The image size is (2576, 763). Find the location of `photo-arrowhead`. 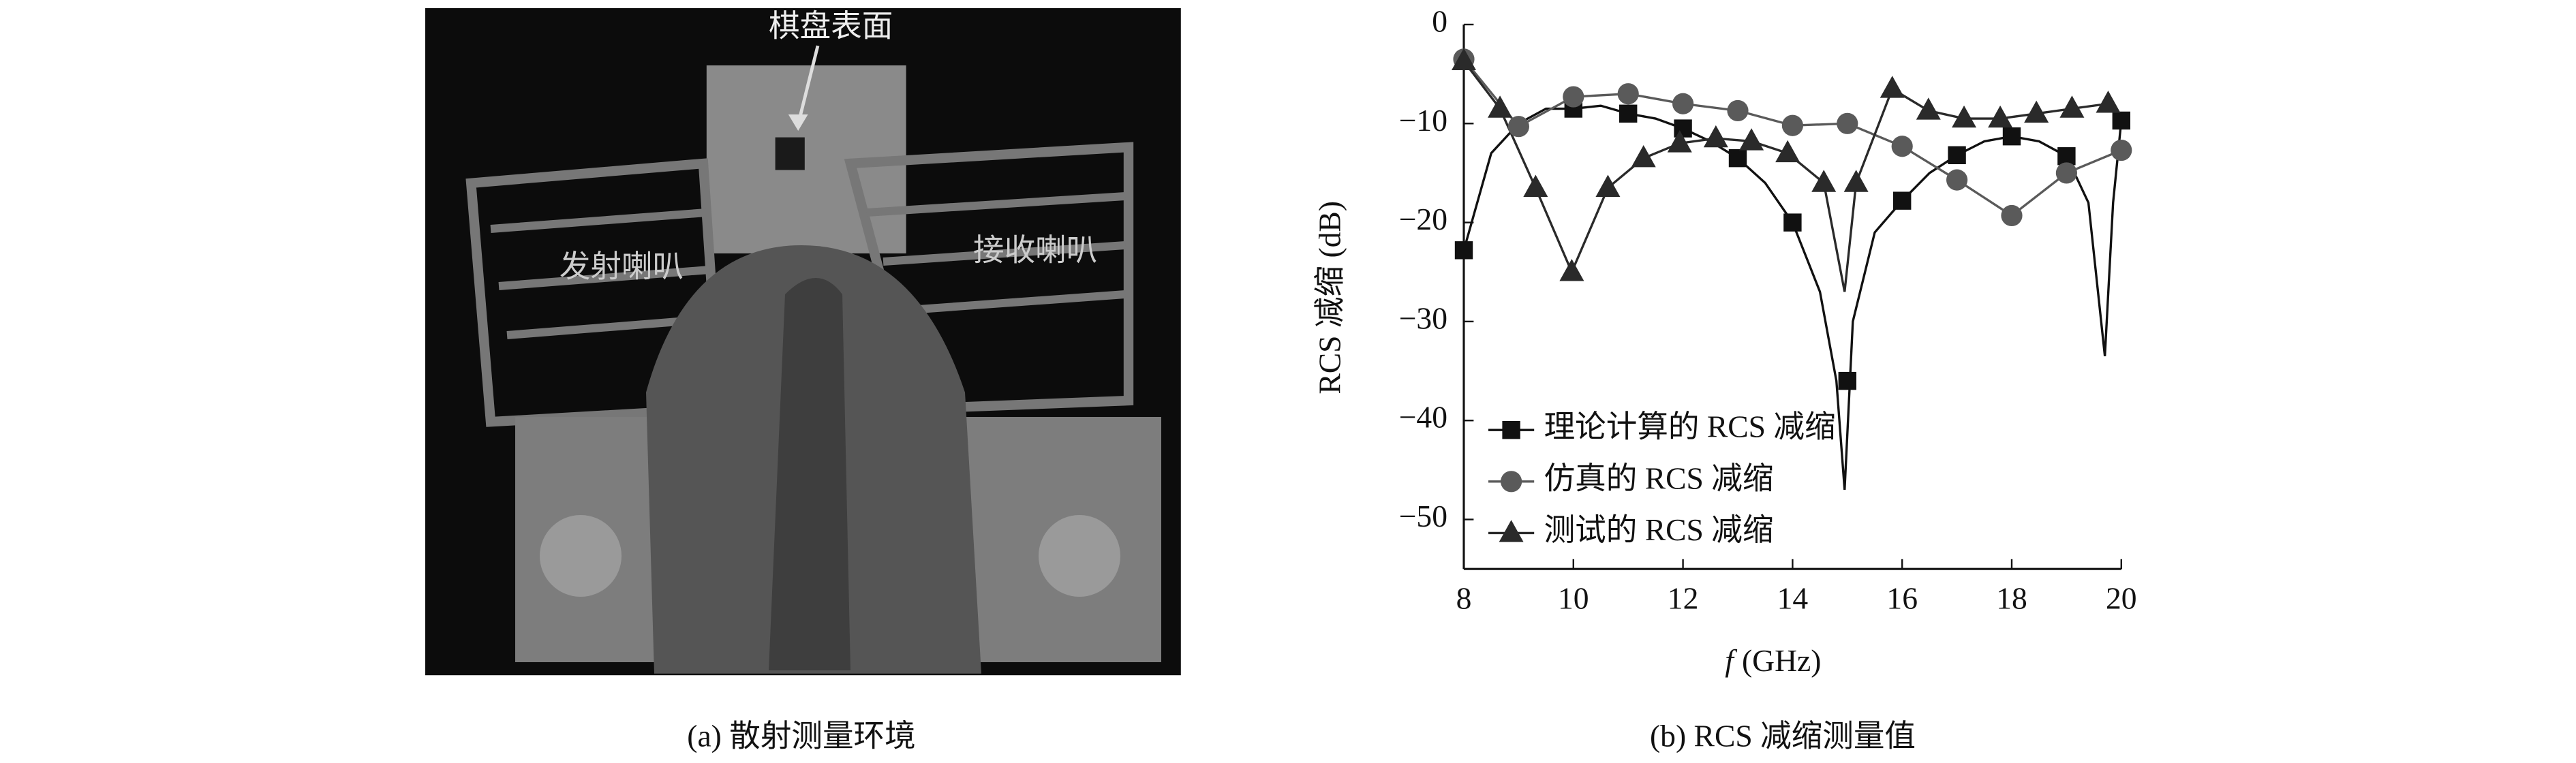

photo-arrowhead is located at coordinates (798, 122).